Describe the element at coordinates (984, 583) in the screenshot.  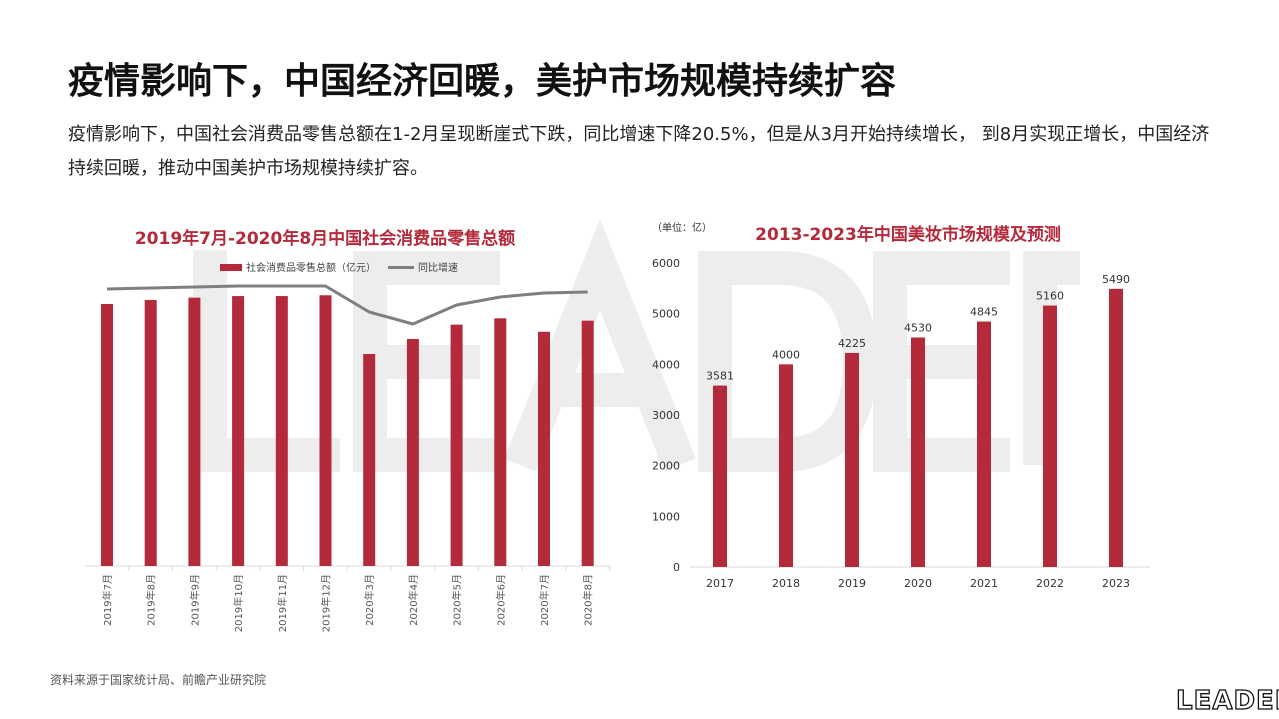
I see `x-tick-label: 2021` at that location.